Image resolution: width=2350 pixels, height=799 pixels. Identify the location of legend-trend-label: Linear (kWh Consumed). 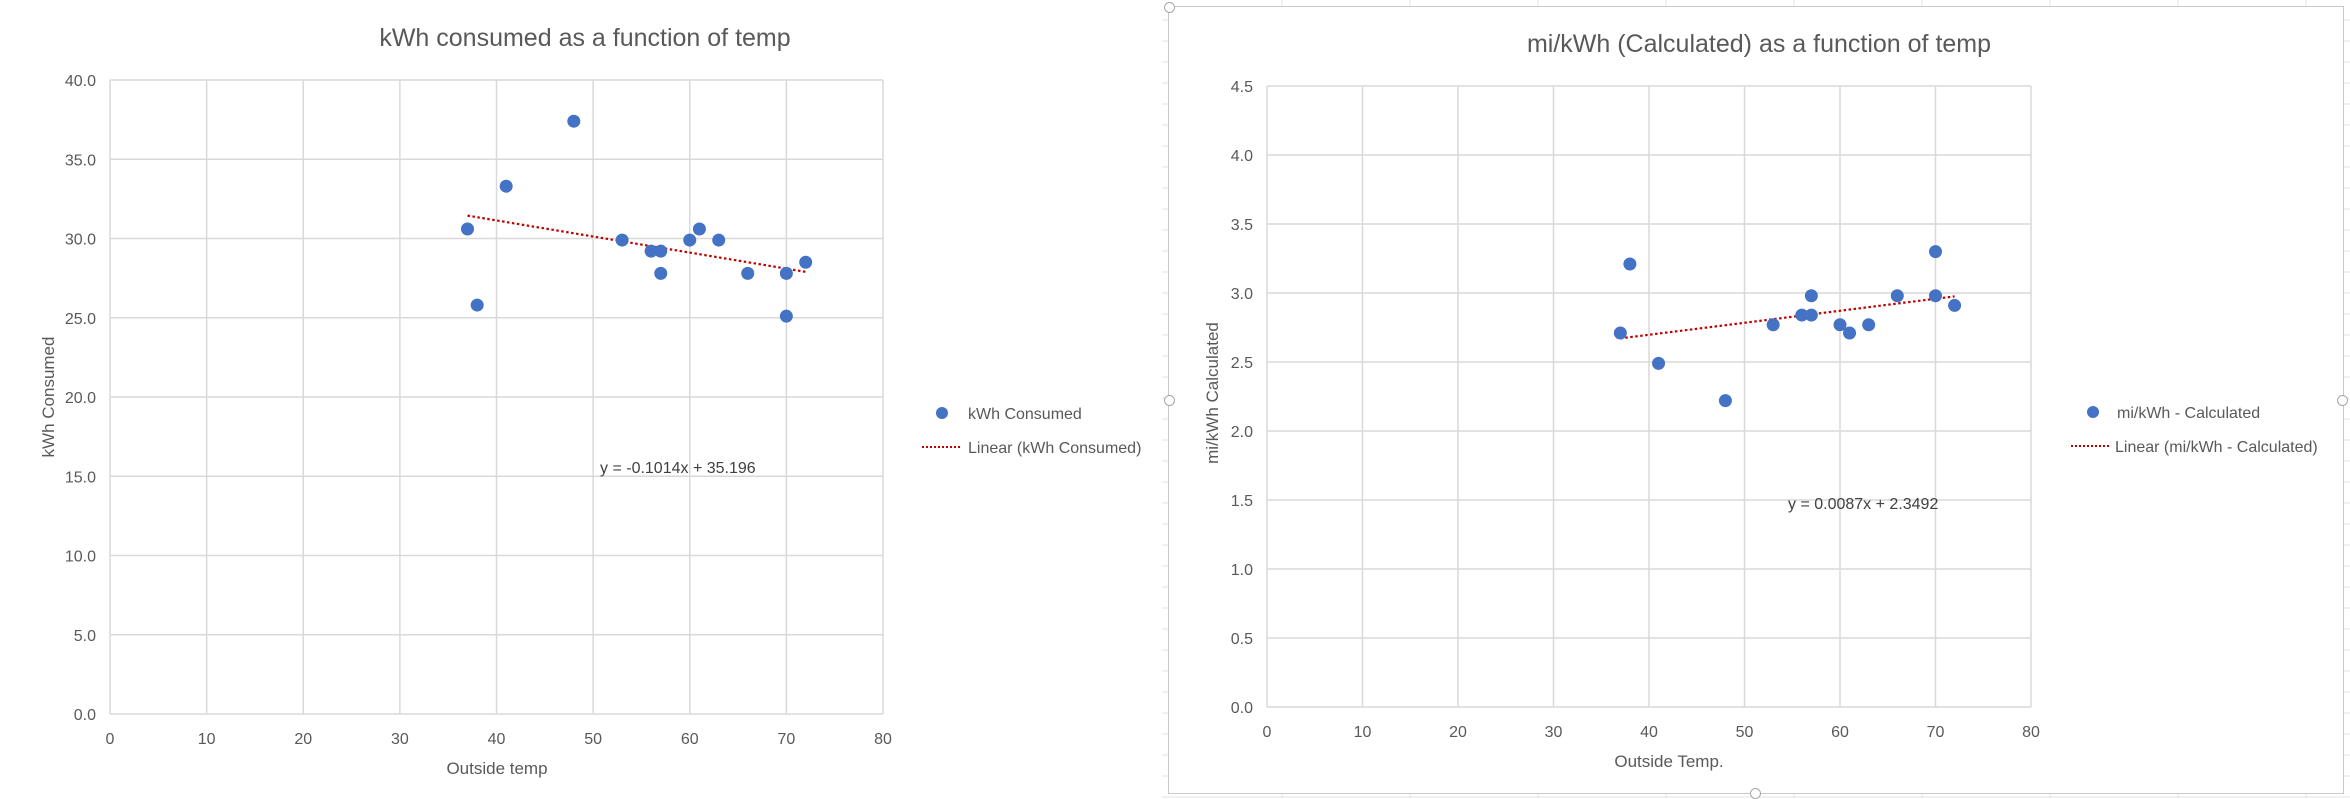
(1054, 448).